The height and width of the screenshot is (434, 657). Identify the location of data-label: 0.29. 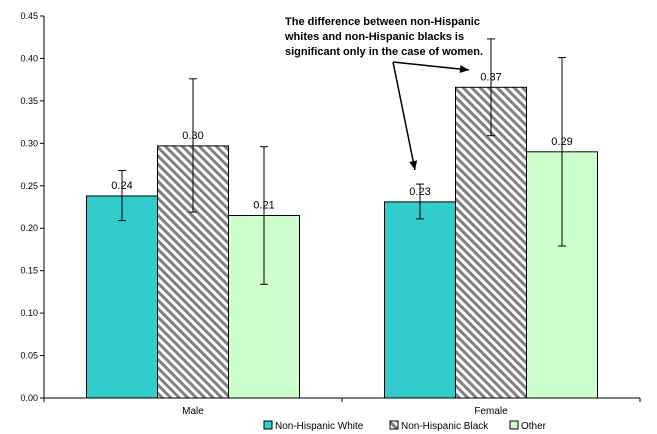
(561, 142).